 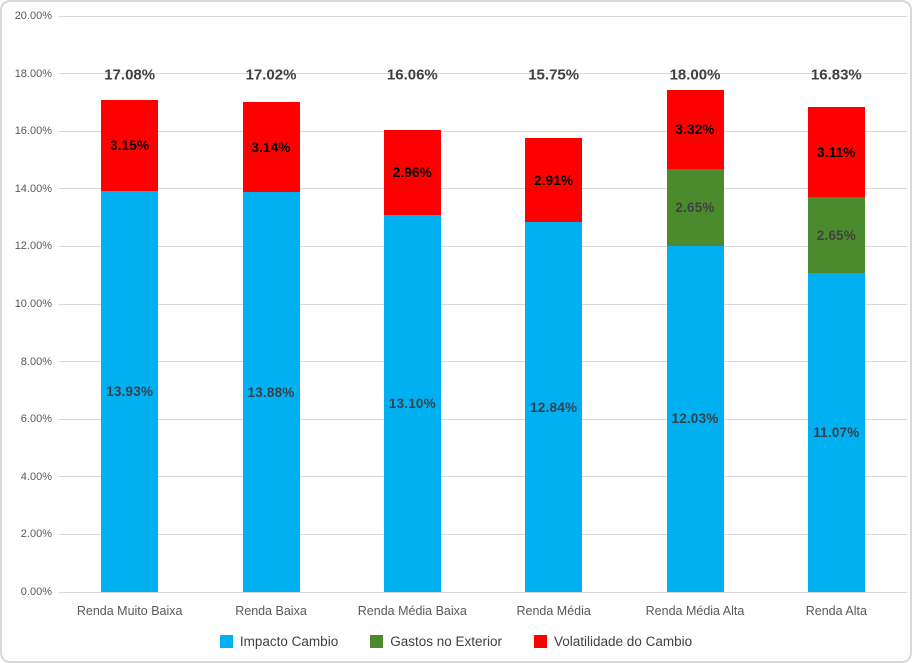 I want to click on data-label-volatilidade-do-cambio: 2.91%, so click(x=554, y=180).